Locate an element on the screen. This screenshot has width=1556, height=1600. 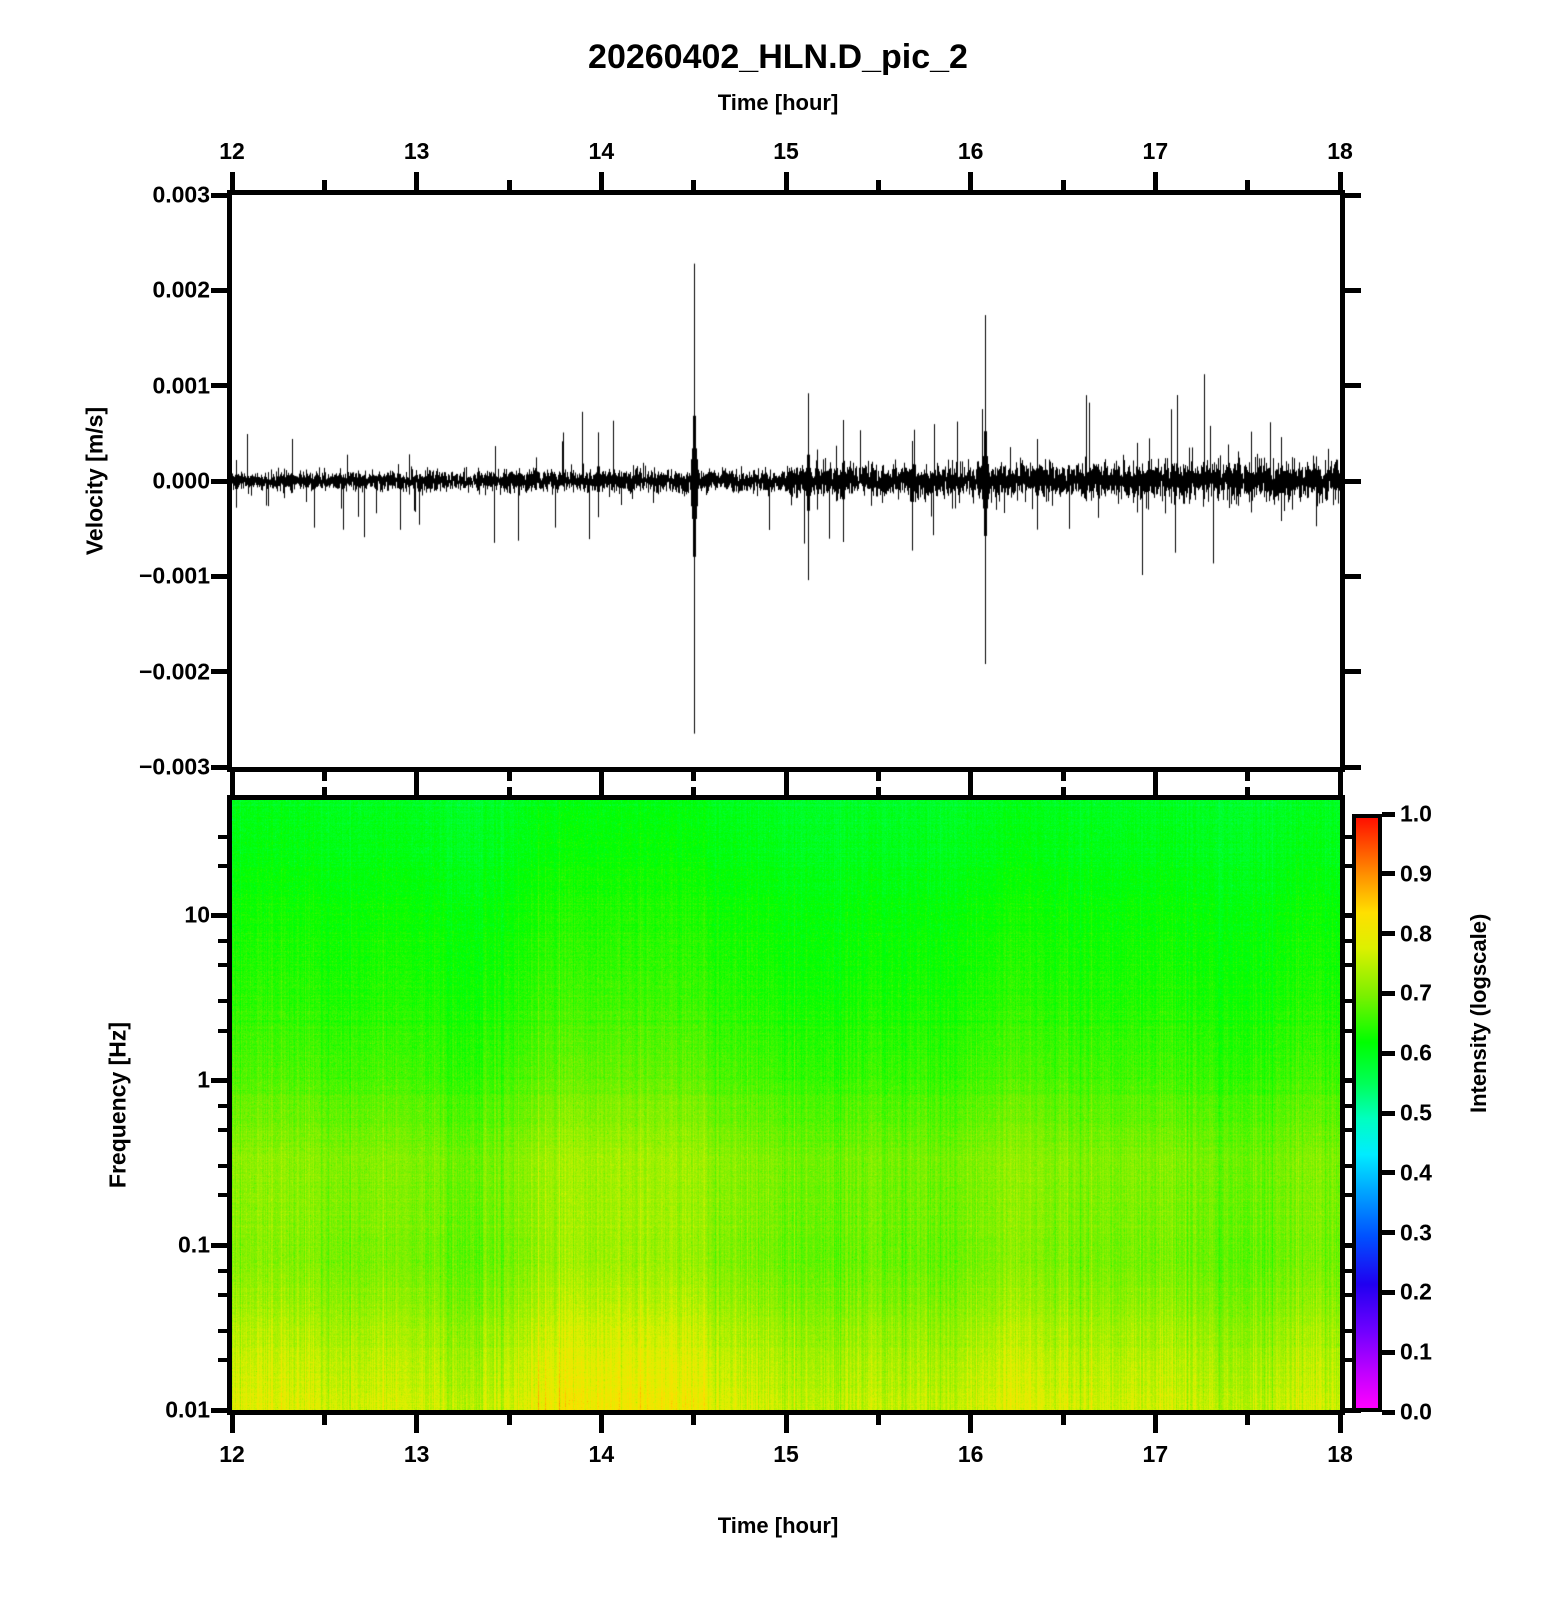
ytick-label-frequency: 10 is located at coordinates (197, 914).